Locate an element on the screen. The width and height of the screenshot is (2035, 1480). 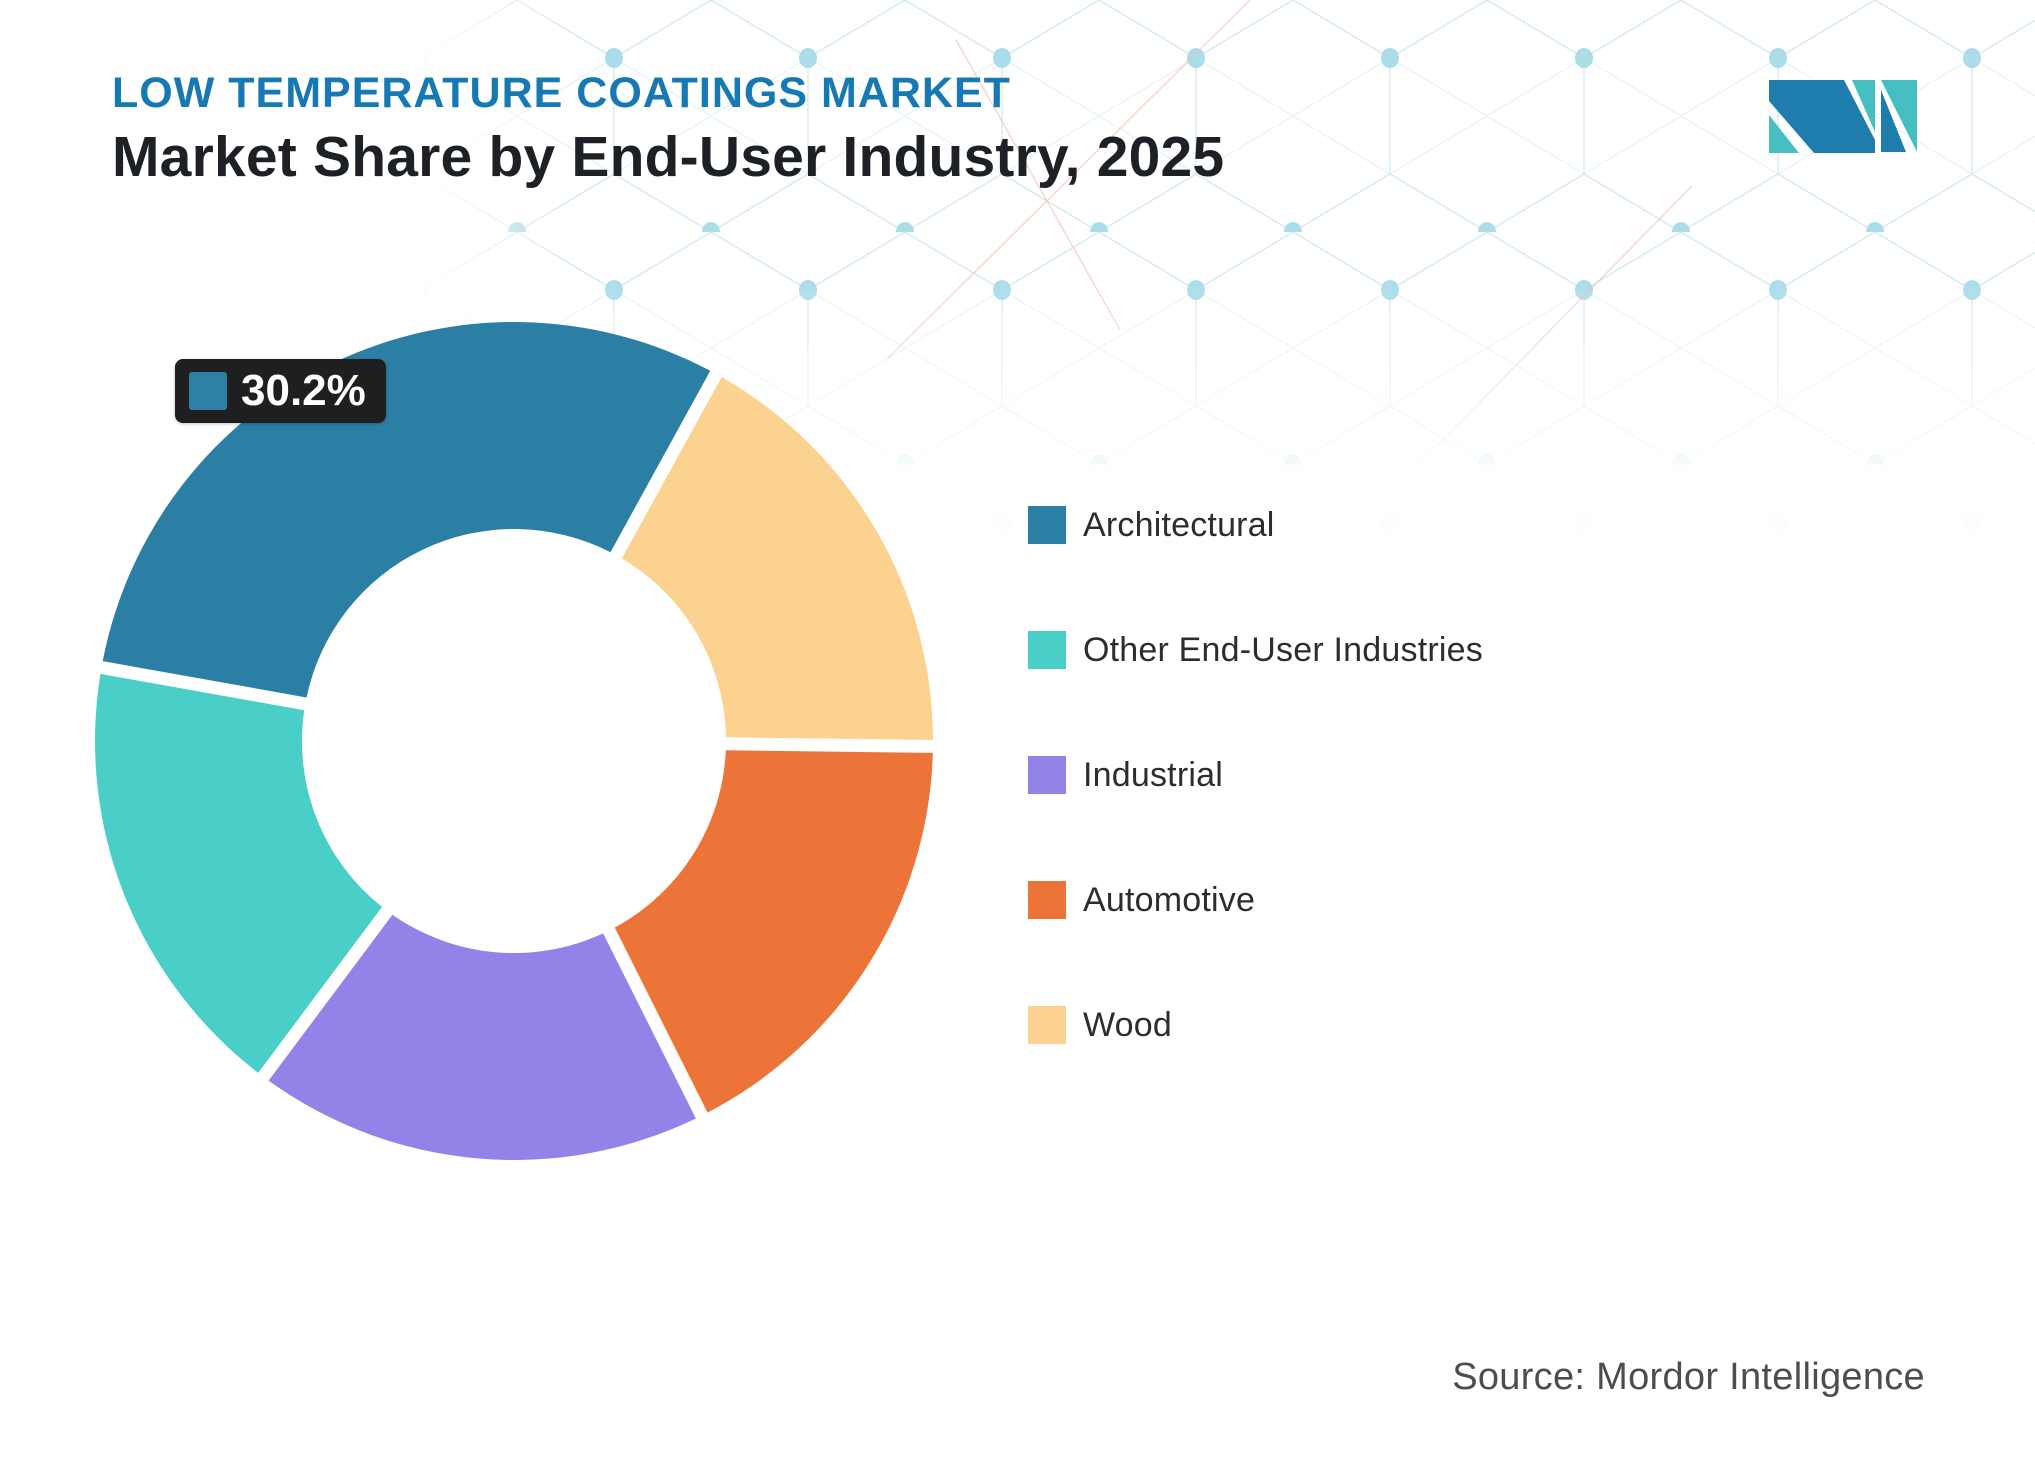
legend-item-other-end-user-industries: Other End-User Industries is located at coordinates (1255, 650).